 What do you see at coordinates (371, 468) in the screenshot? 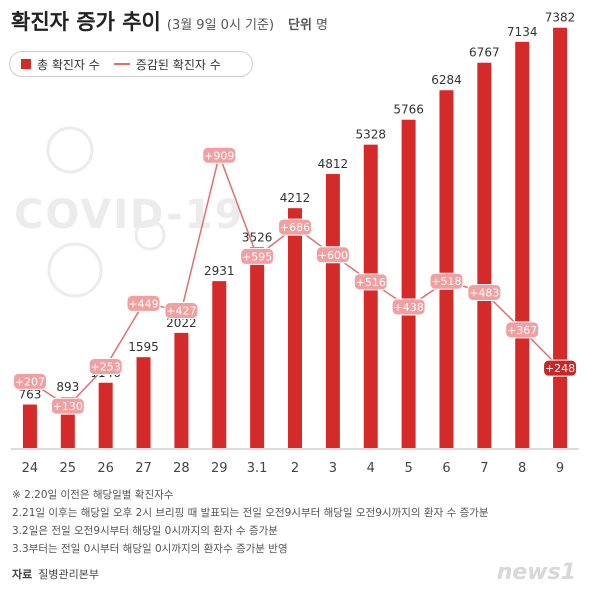
I see `x-tick-label: 4` at bounding box center [371, 468].